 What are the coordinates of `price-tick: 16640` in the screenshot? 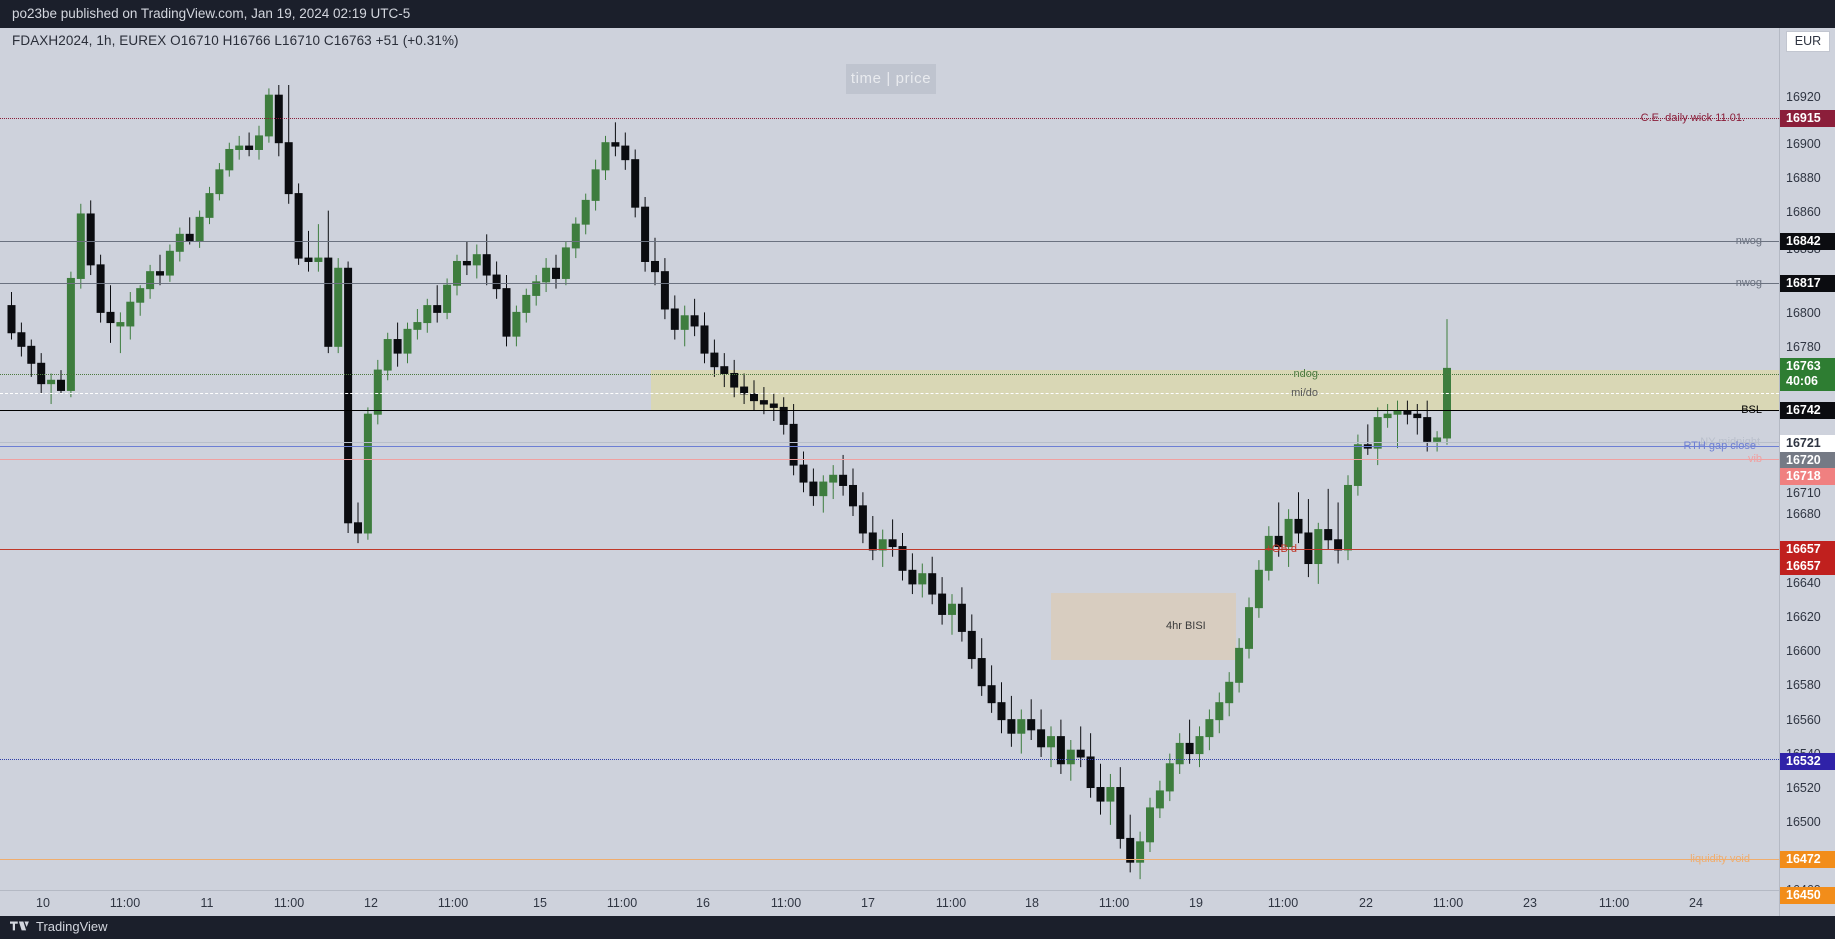 It's located at (1803, 583).